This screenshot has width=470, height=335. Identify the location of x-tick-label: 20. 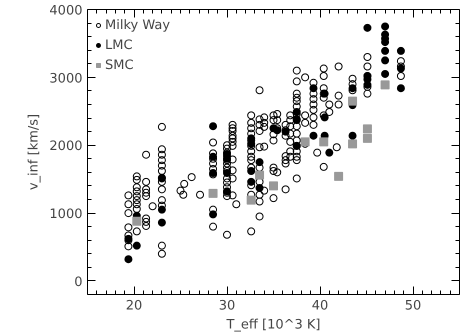
(134, 306).